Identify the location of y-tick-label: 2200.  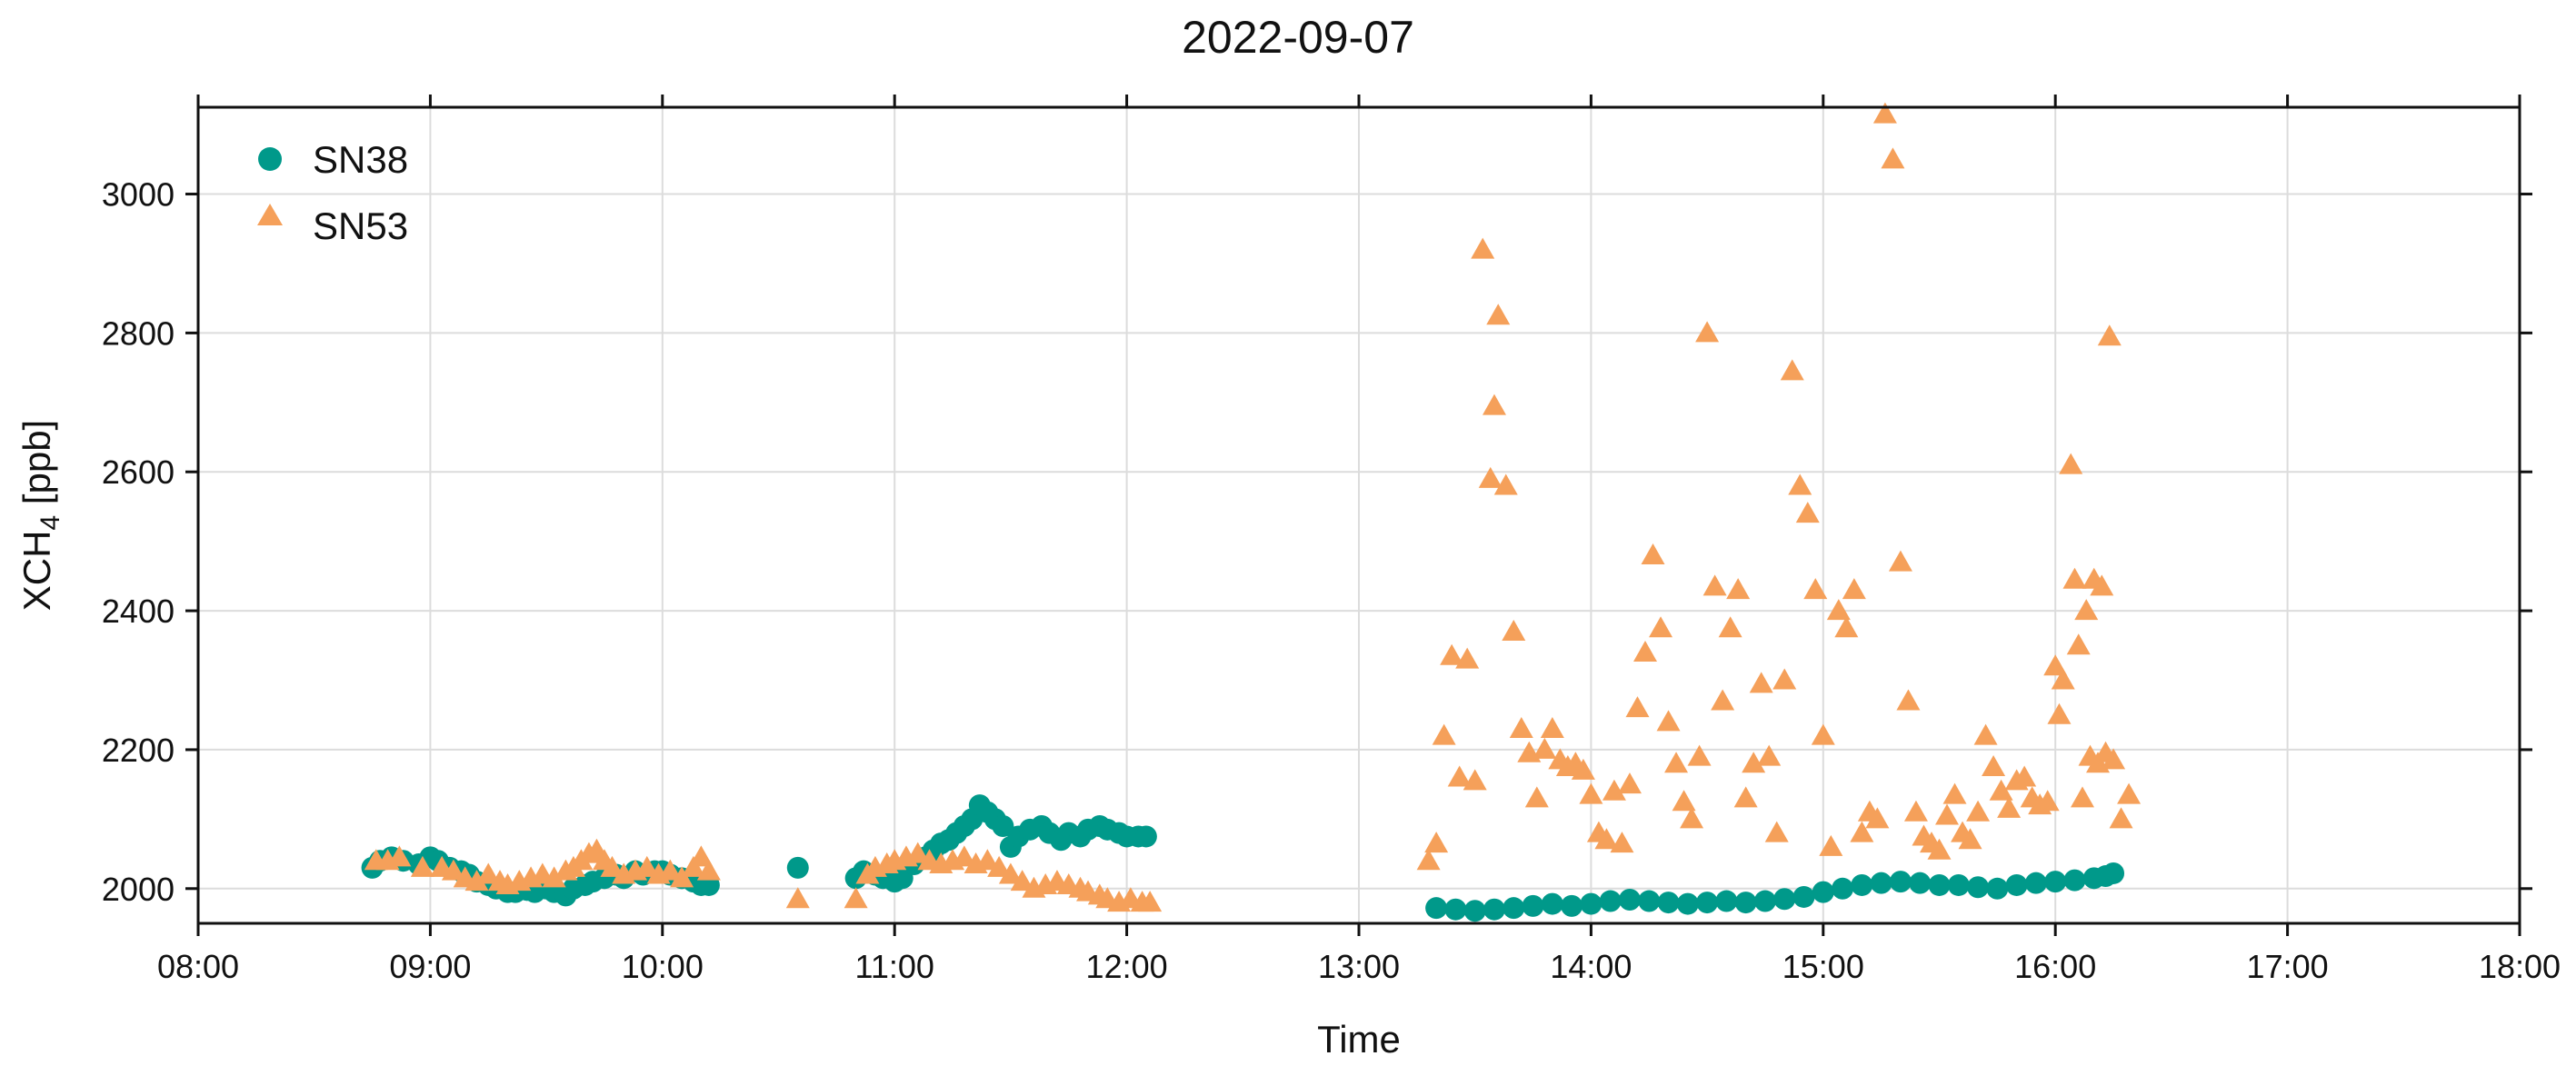
(138, 750).